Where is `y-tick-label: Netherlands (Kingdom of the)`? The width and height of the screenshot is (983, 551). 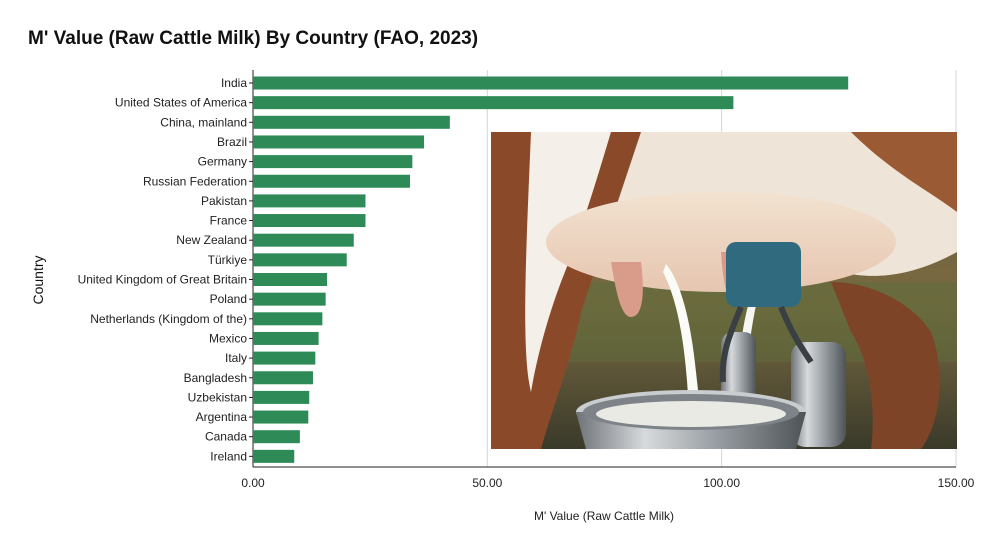 y-tick-label: Netherlands (Kingdom of the) is located at coordinates (168, 319).